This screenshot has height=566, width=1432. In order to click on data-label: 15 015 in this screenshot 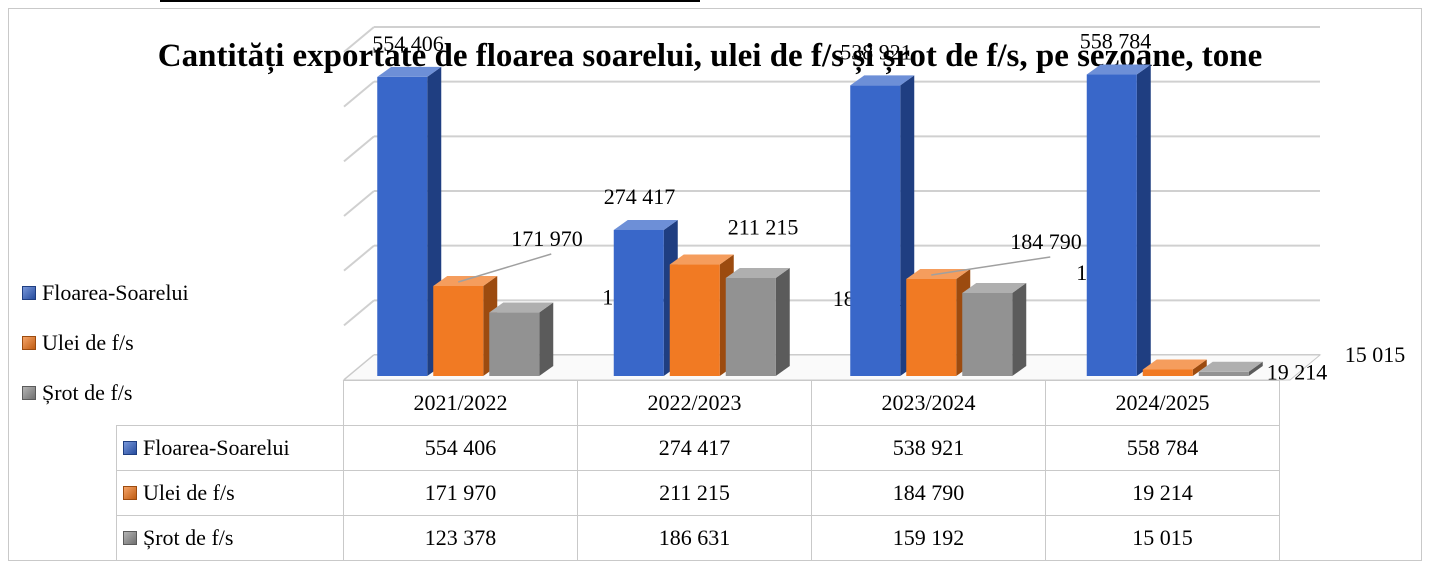, I will do `click(1375, 354)`.